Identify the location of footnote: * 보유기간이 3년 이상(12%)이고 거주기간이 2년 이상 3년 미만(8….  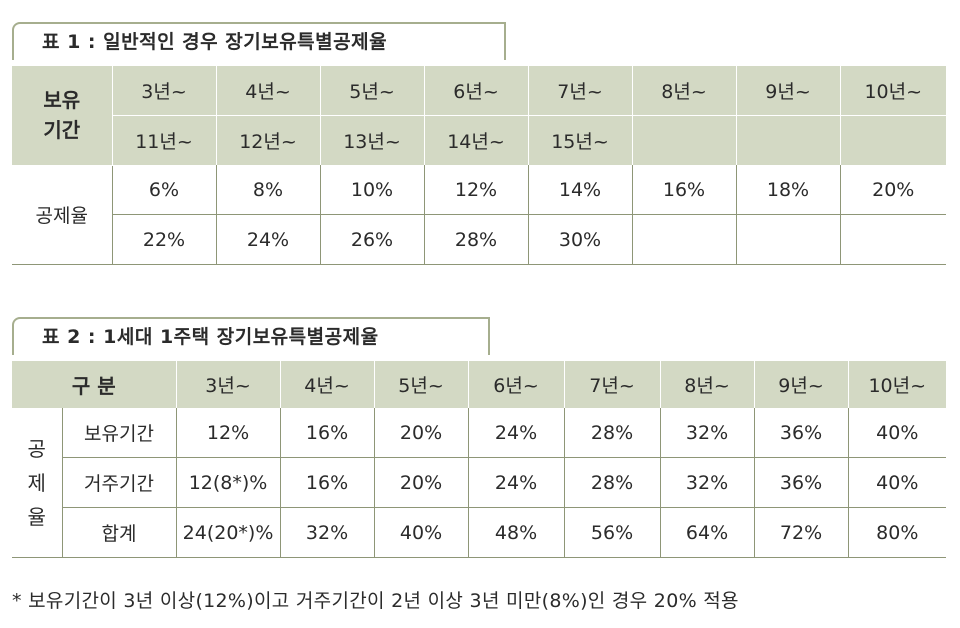
(375, 601).